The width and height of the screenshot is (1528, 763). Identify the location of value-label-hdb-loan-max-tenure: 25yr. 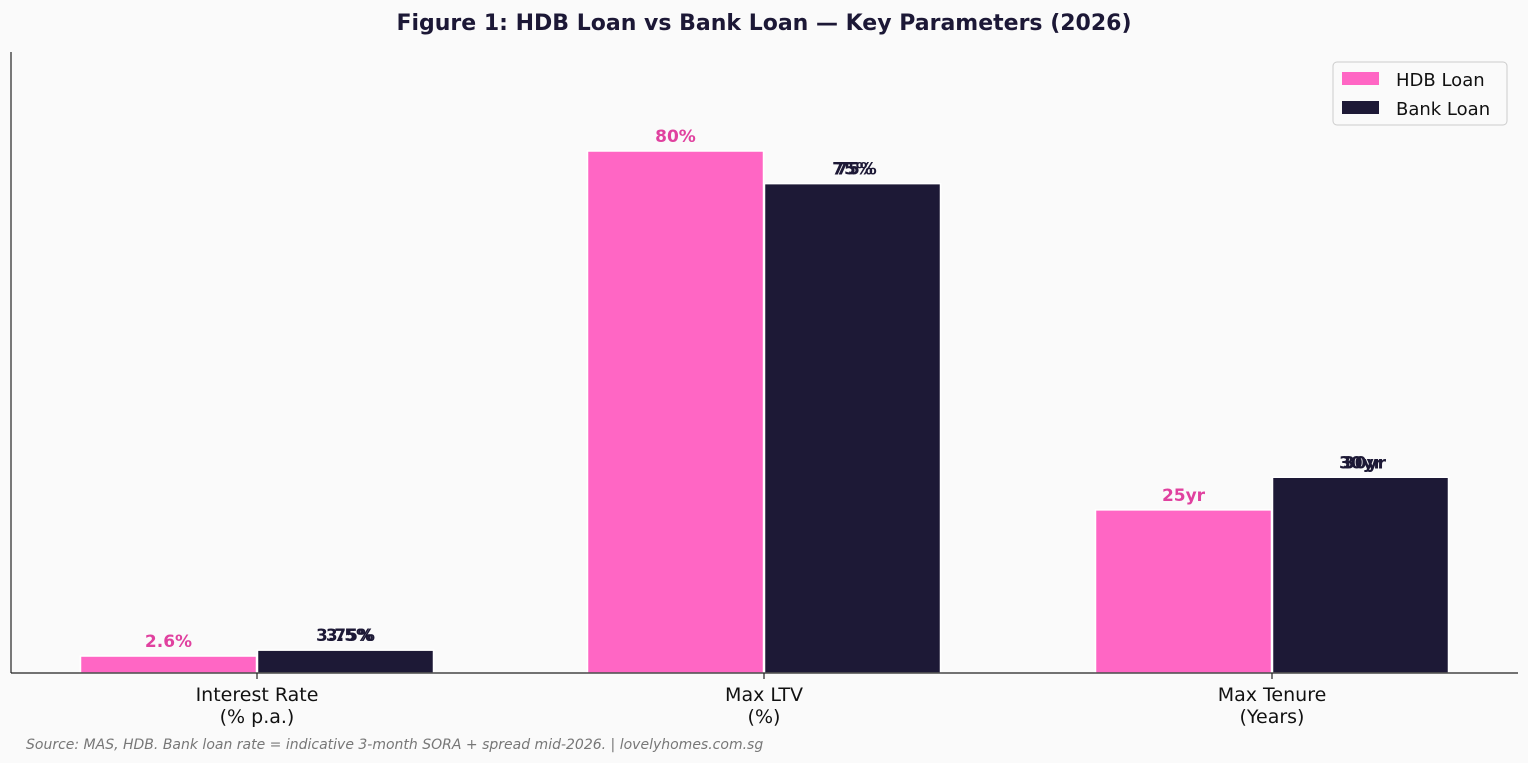
(1184, 496).